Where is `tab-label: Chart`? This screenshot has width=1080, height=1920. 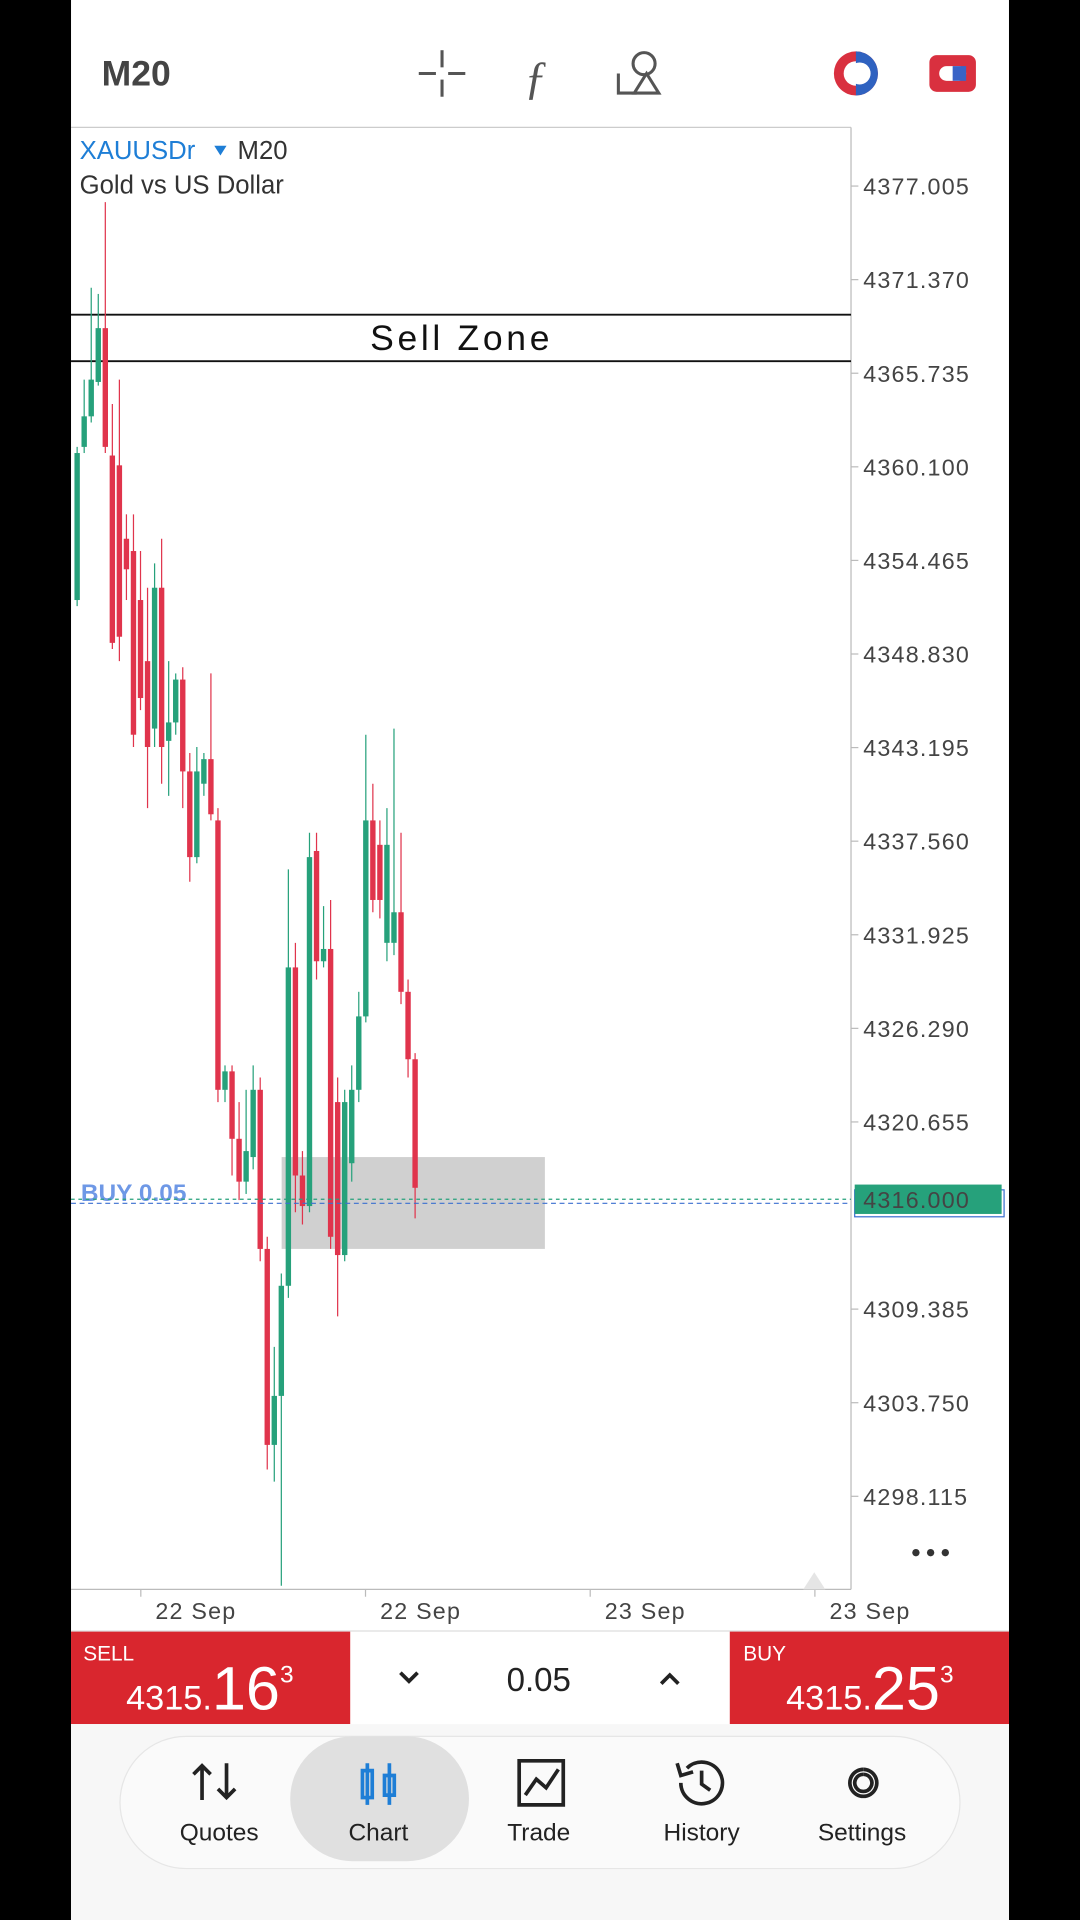
tab-label: Chart is located at coordinates (378, 1832).